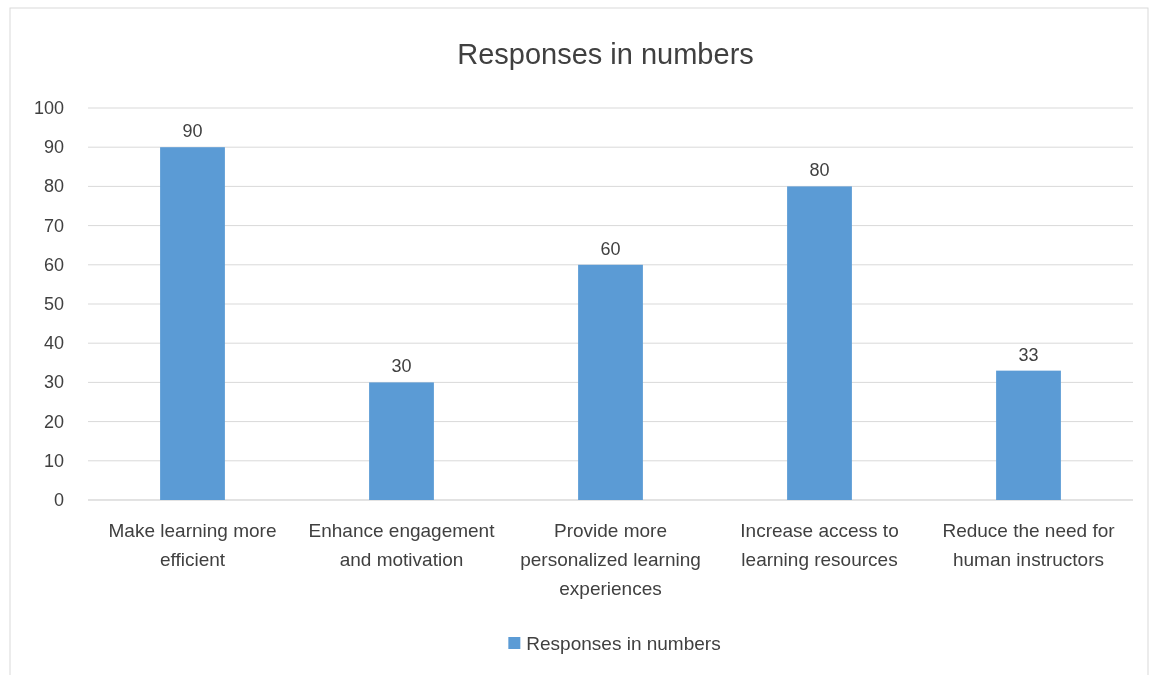  Describe the element at coordinates (53, 186) in the screenshot. I see `y-tick-label: 80` at that location.